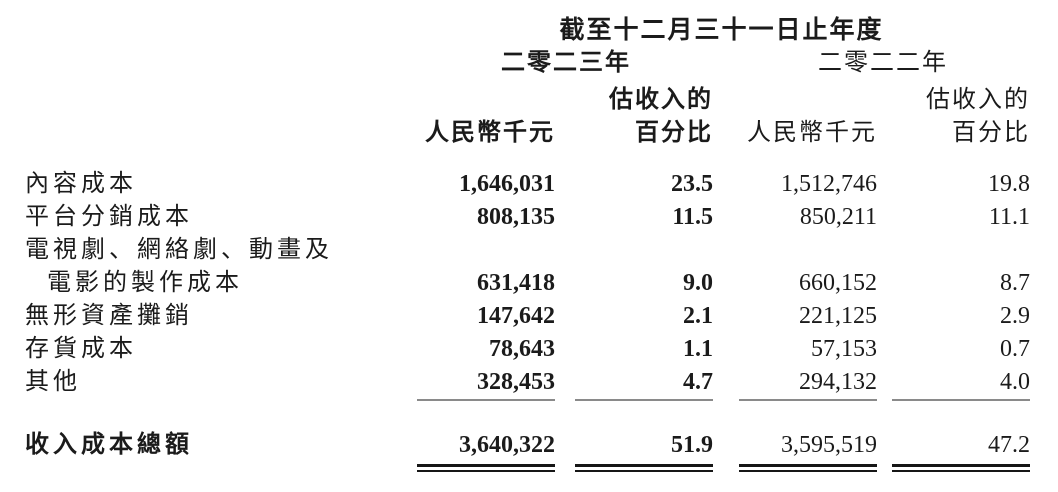 The height and width of the screenshot is (492, 1058). I want to click on cell-value-wrap: 3,640,322, so click(486, 452).